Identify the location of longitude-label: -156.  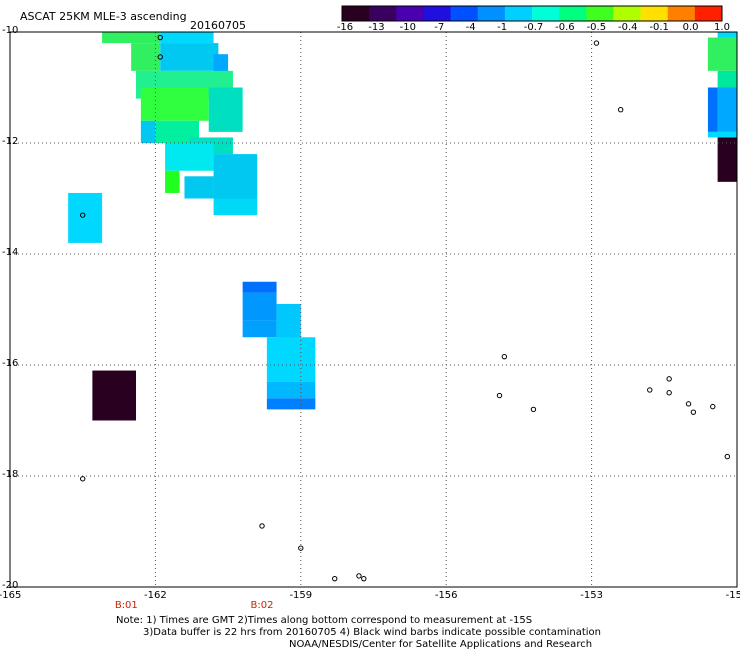
(446, 595).